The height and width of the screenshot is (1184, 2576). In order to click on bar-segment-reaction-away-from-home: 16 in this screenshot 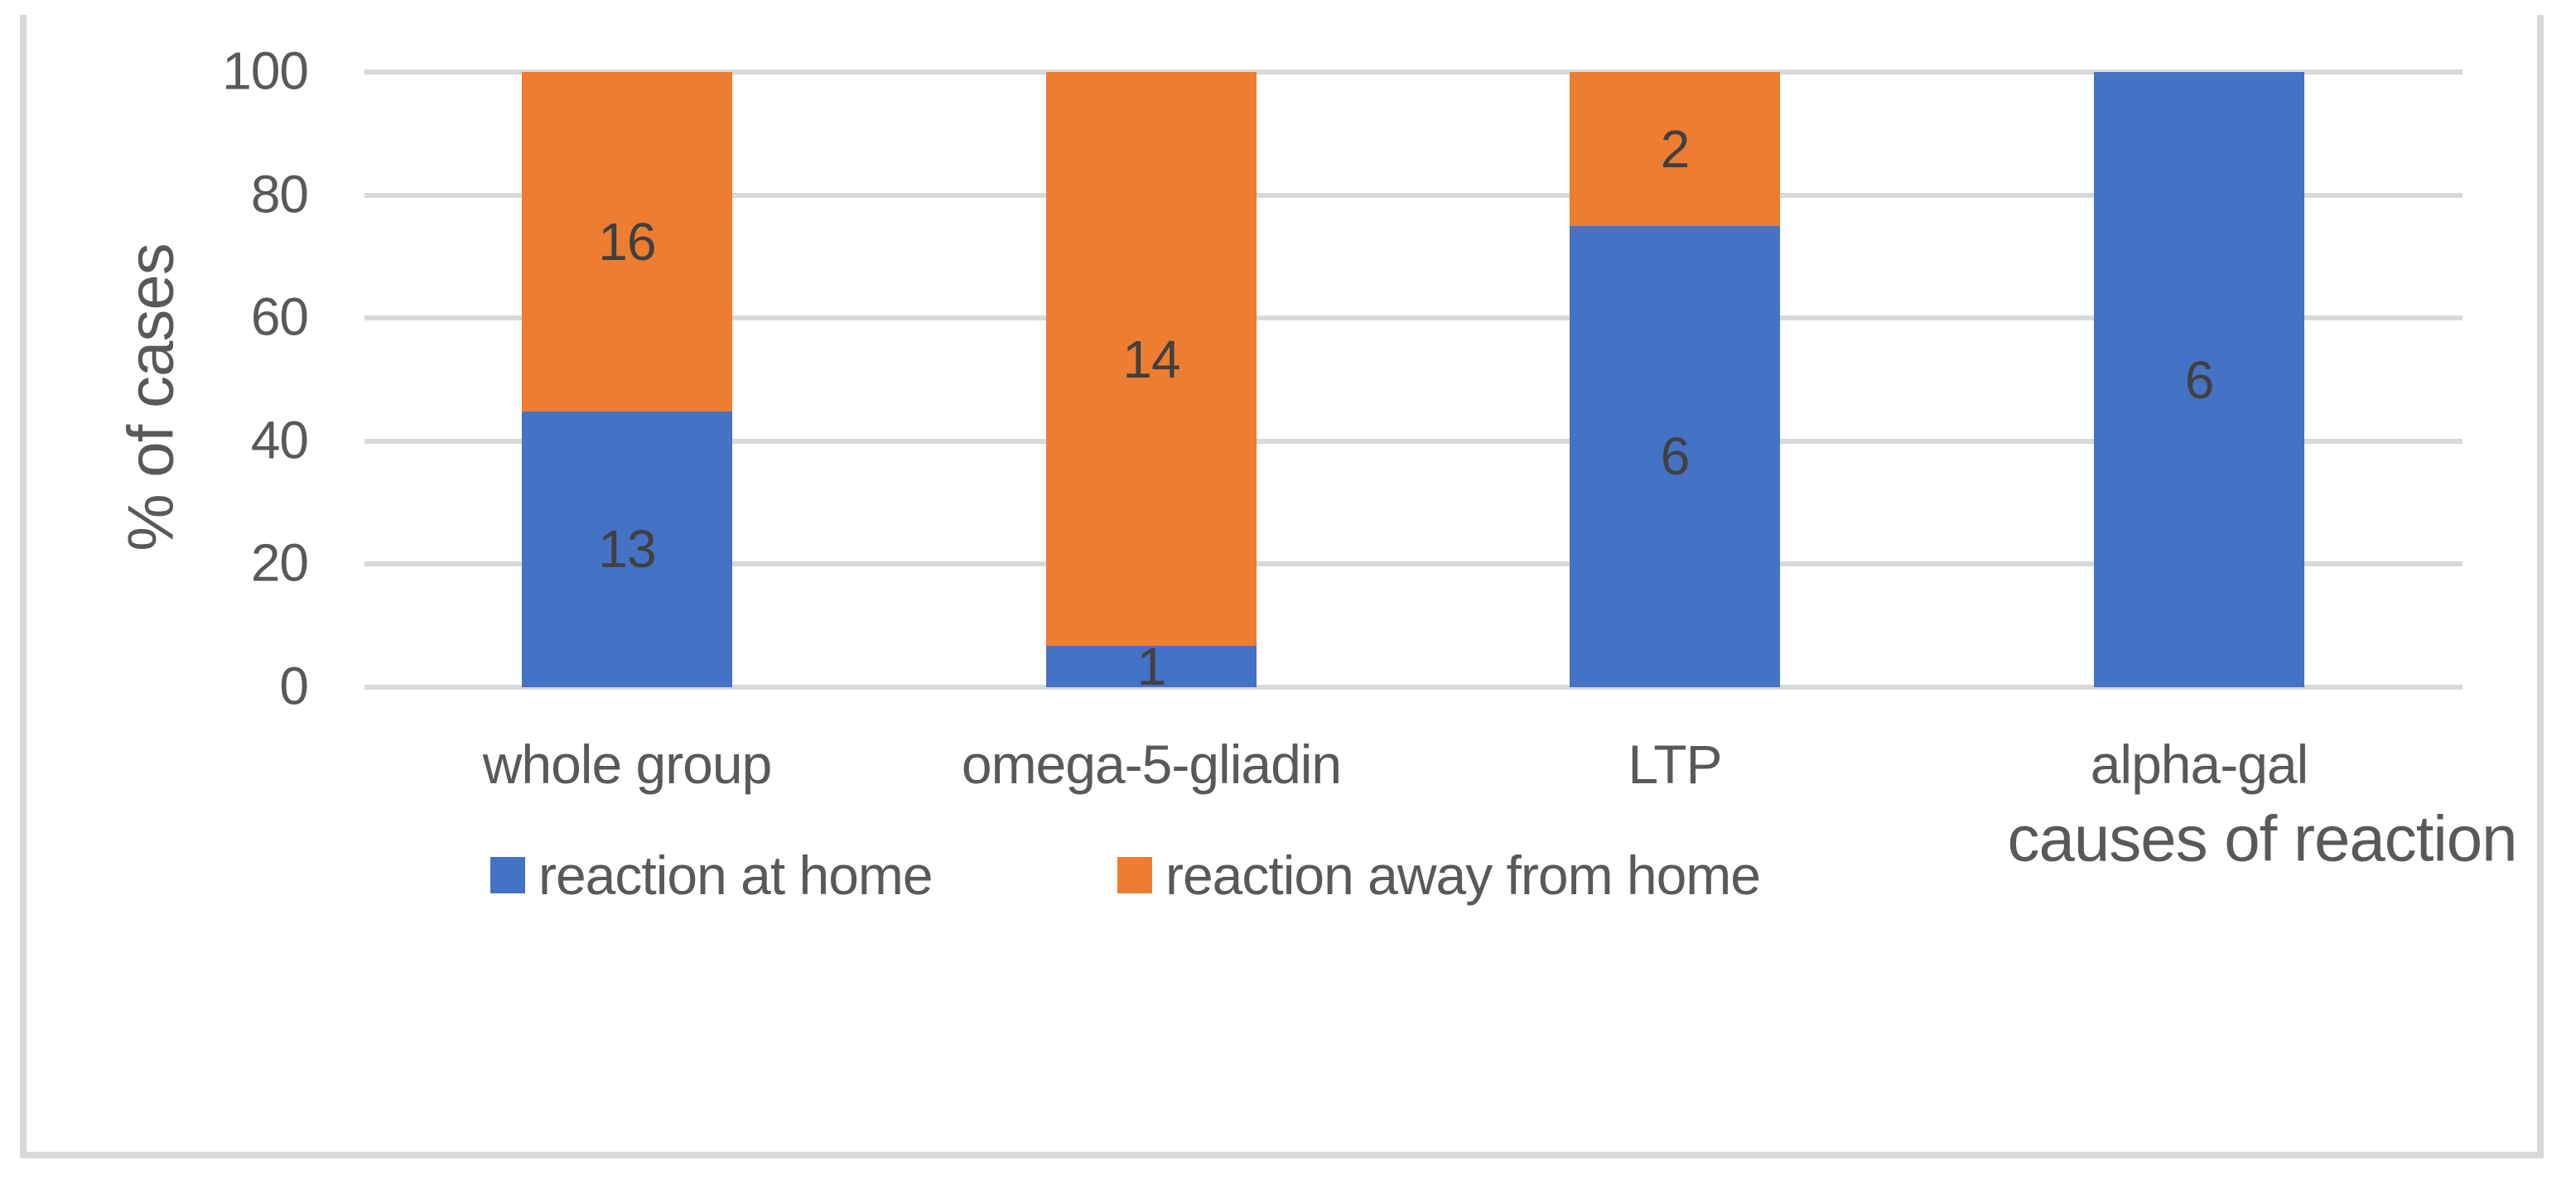, I will do `click(627, 242)`.